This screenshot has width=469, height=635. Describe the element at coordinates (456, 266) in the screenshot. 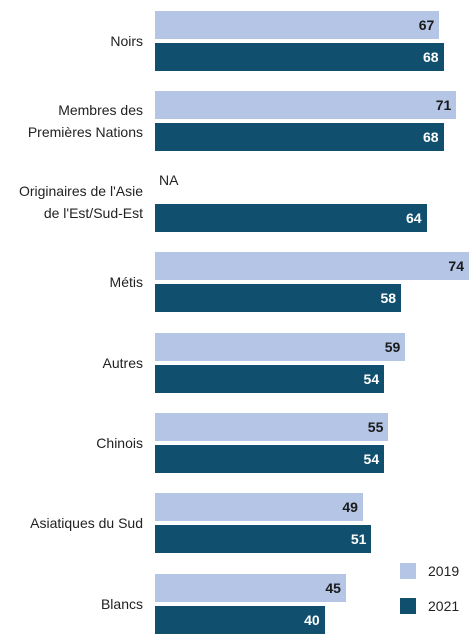

I see `value-label: 74` at that location.